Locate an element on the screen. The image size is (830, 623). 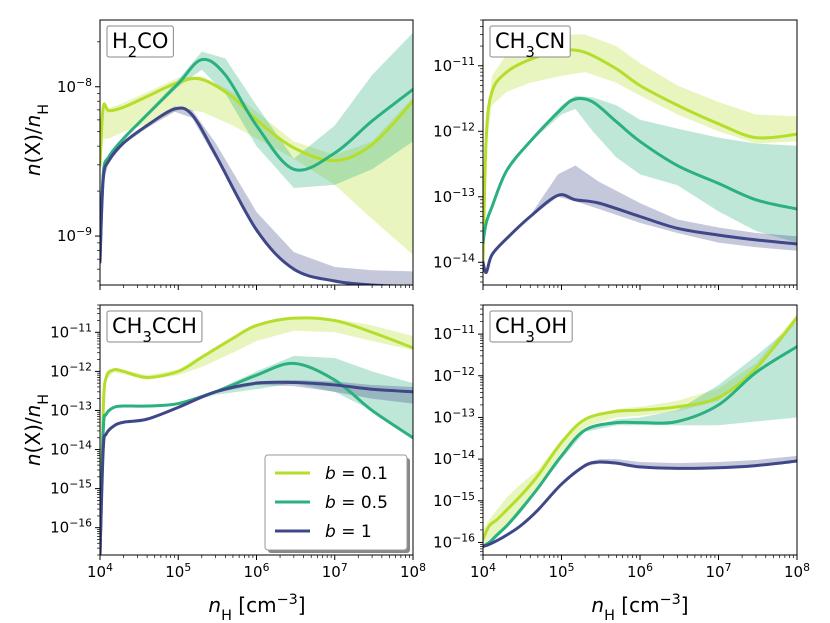
y-axis-title-top: n(X)/nH is located at coordinates (36, 140).